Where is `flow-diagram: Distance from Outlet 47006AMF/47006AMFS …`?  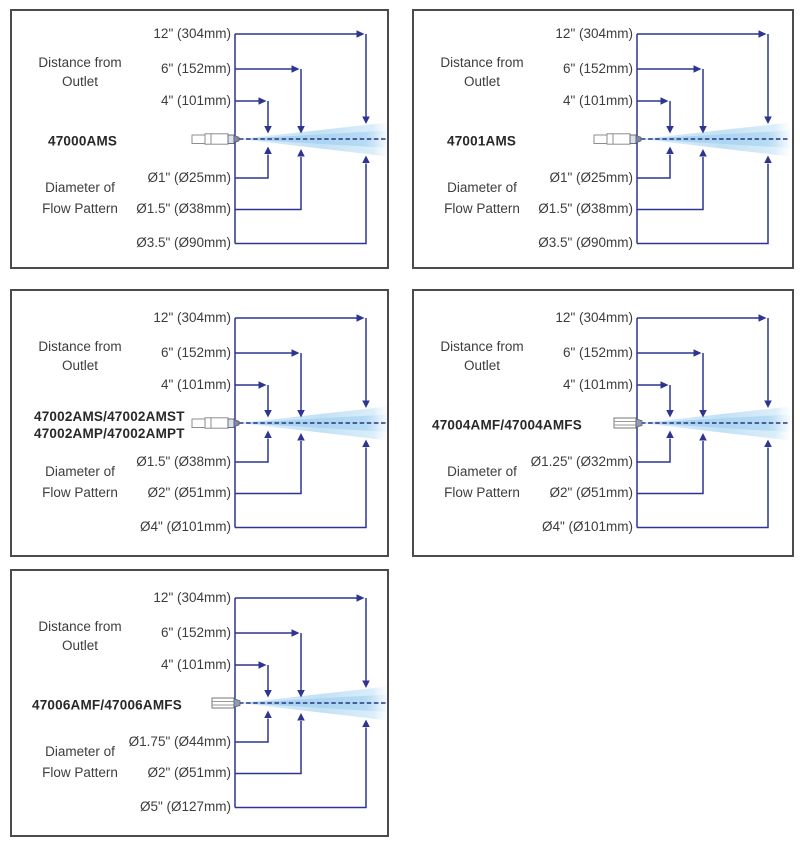 flow-diagram: Distance from Outlet 47006AMF/47006AMFS … is located at coordinates (199, 705).